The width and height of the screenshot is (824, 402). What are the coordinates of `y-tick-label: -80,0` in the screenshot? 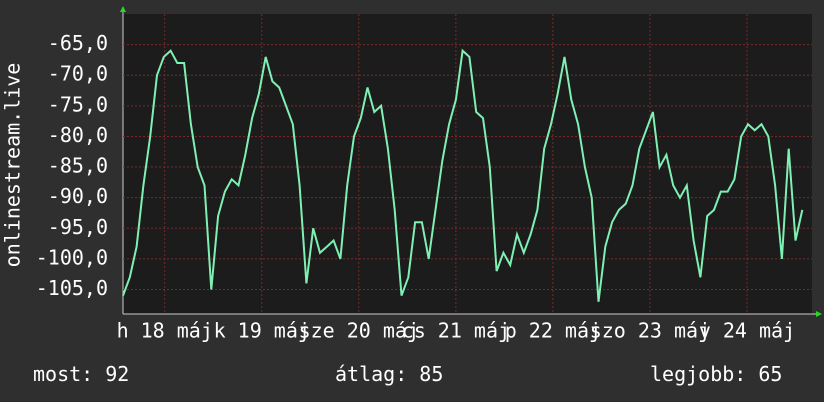 It's located at (78, 135).